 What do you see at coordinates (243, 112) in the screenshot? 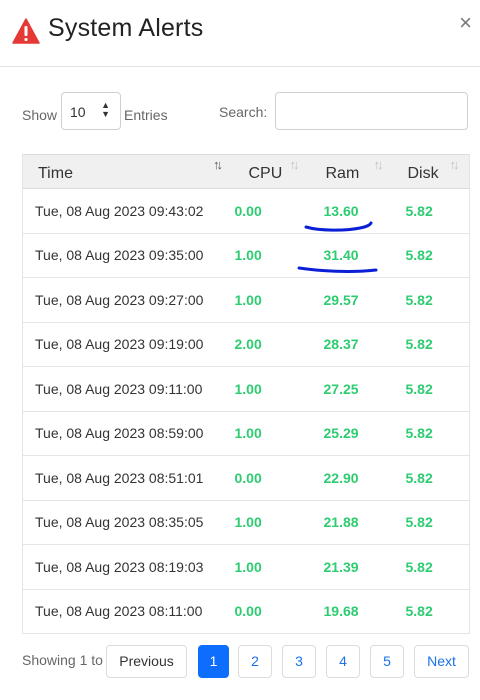
I see `search-label: Search:` at bounding box center [243, 112].